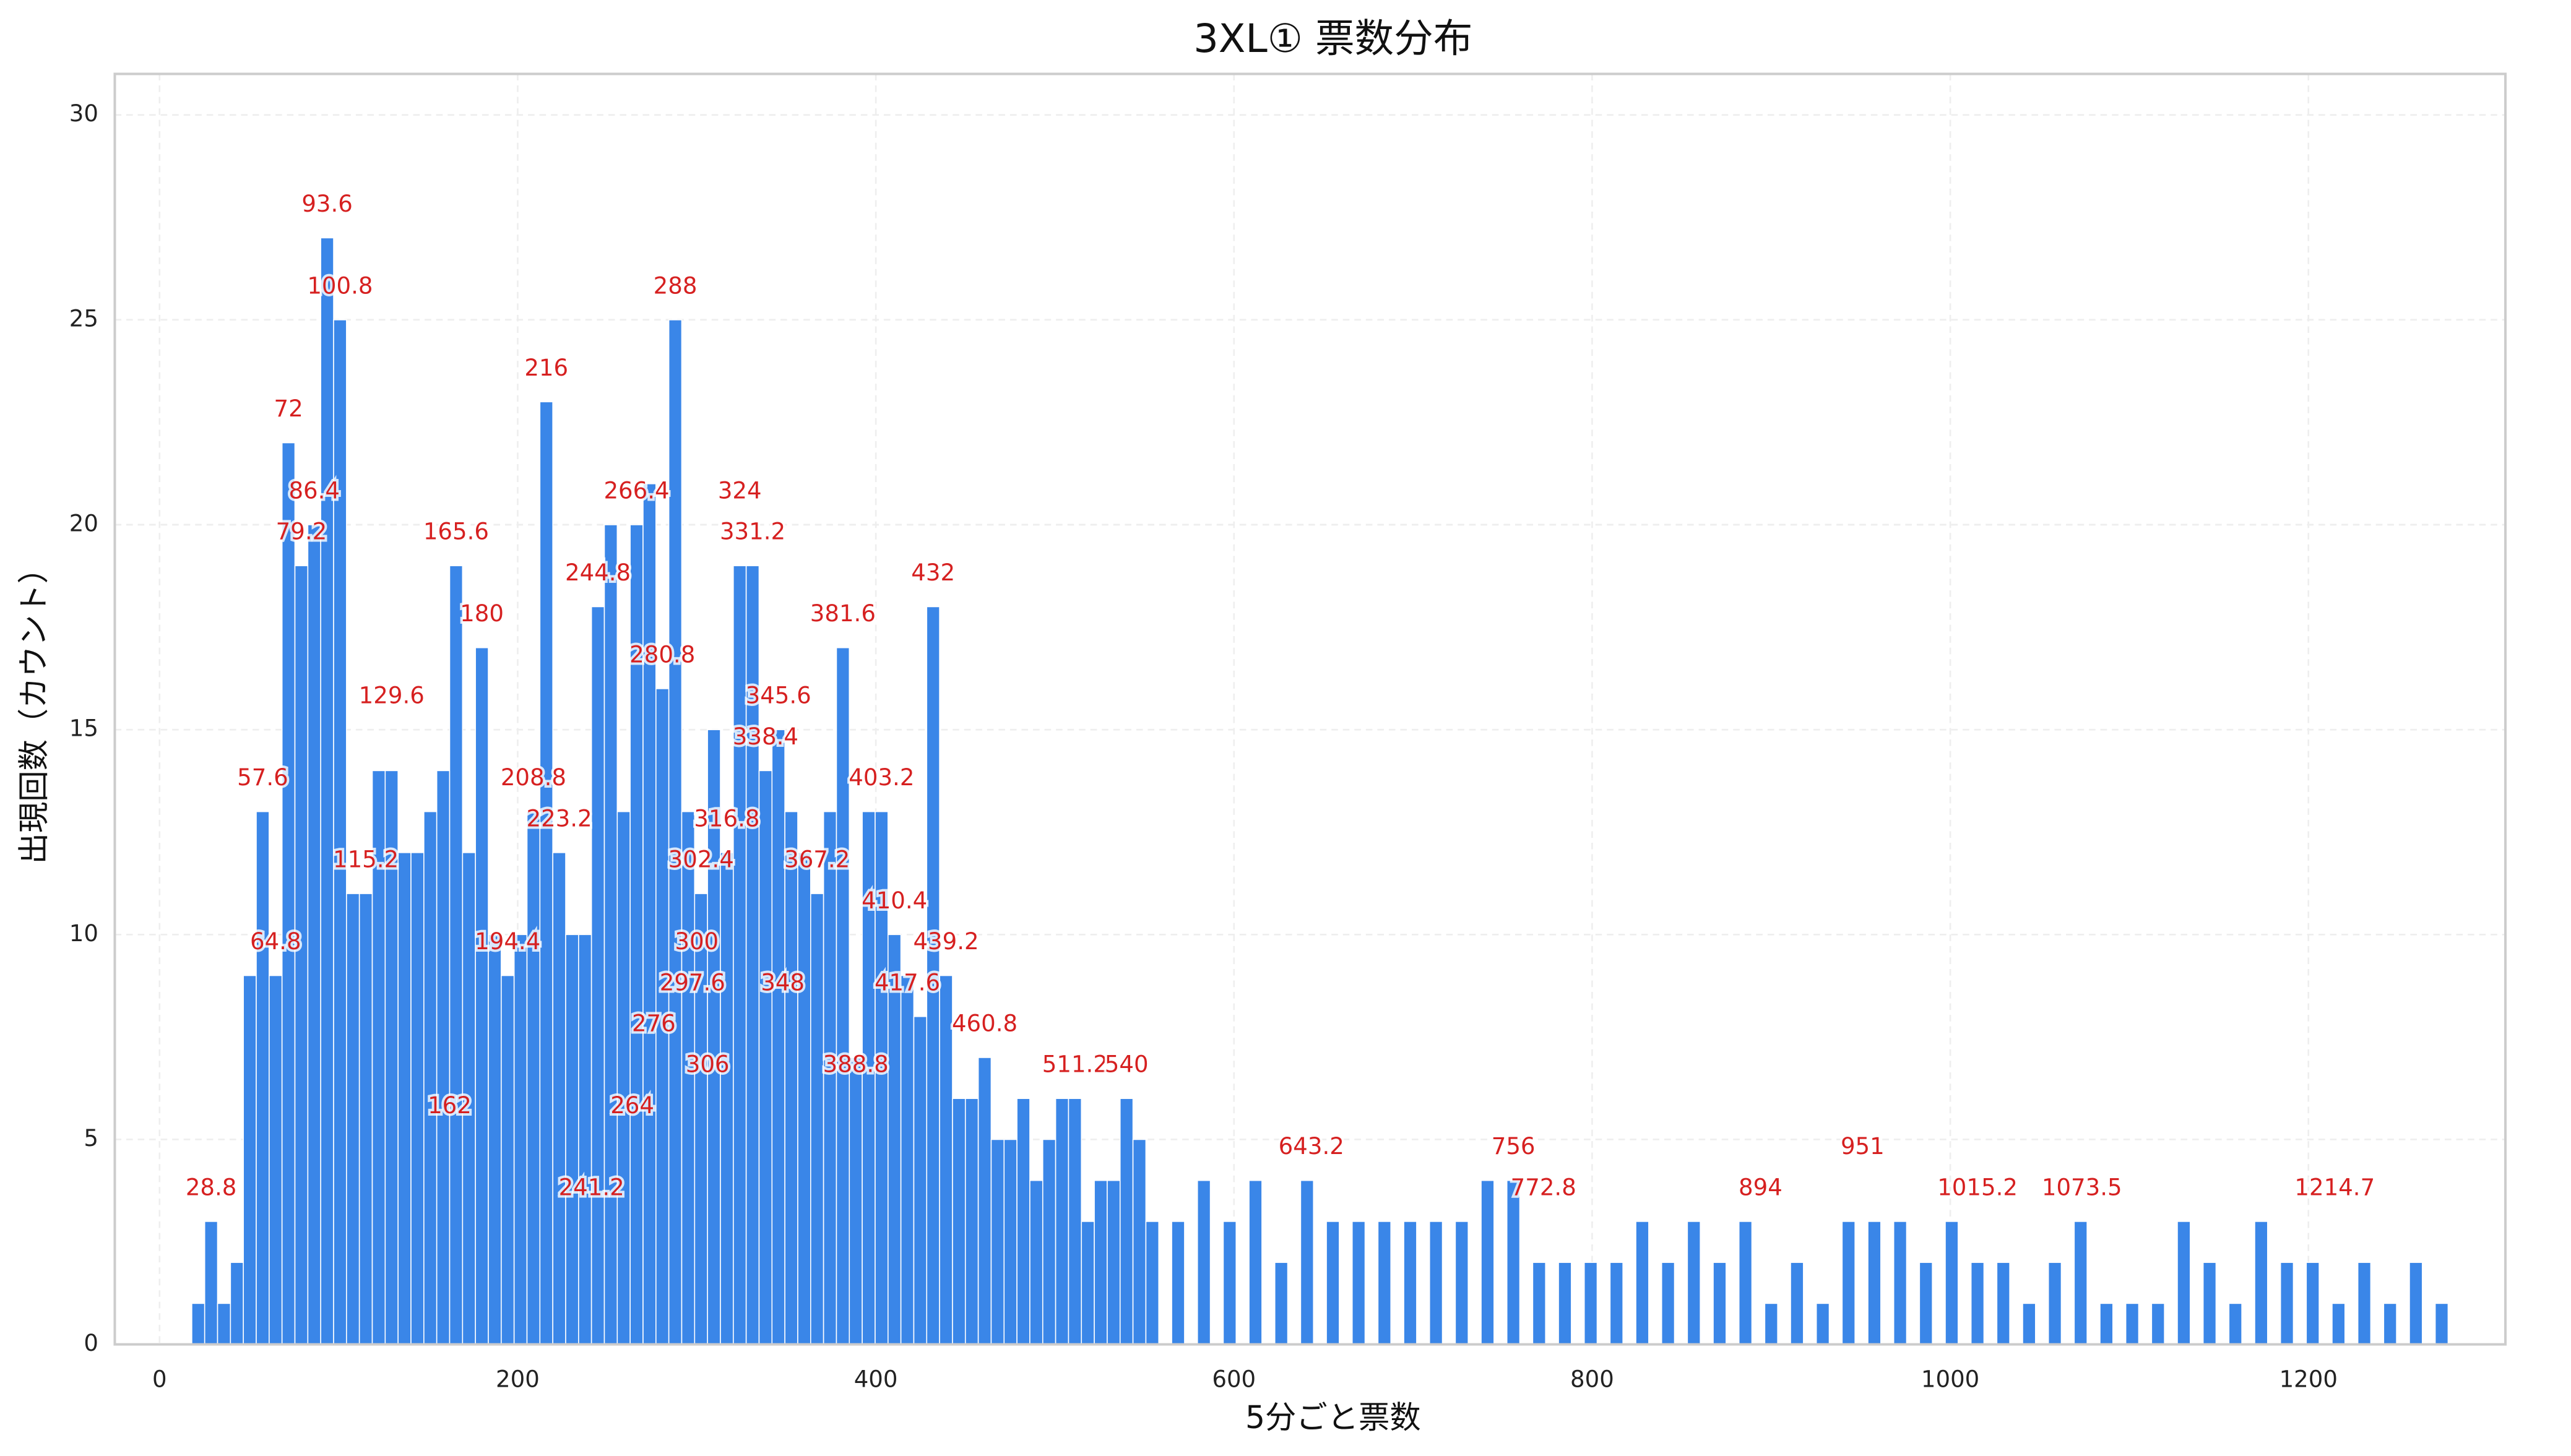  What do you see at coordinates (817, 859) in the screenshot?
I see `bar-annotation: 367.2` at bounding box center [817, 859].